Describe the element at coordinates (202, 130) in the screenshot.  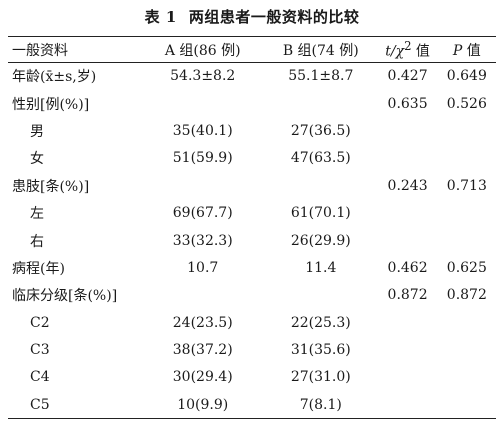
I see `group-a-value: 35(40.1)` at that location.